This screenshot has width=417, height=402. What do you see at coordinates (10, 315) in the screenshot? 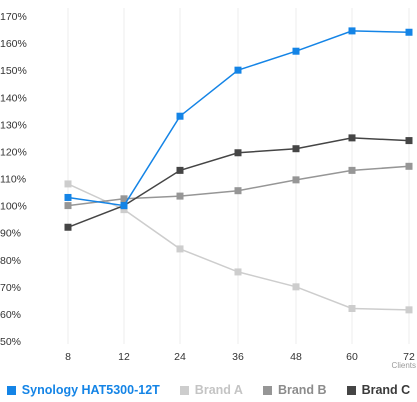
I see `y-tick-label: 60%` at bounding box center [10, 315].